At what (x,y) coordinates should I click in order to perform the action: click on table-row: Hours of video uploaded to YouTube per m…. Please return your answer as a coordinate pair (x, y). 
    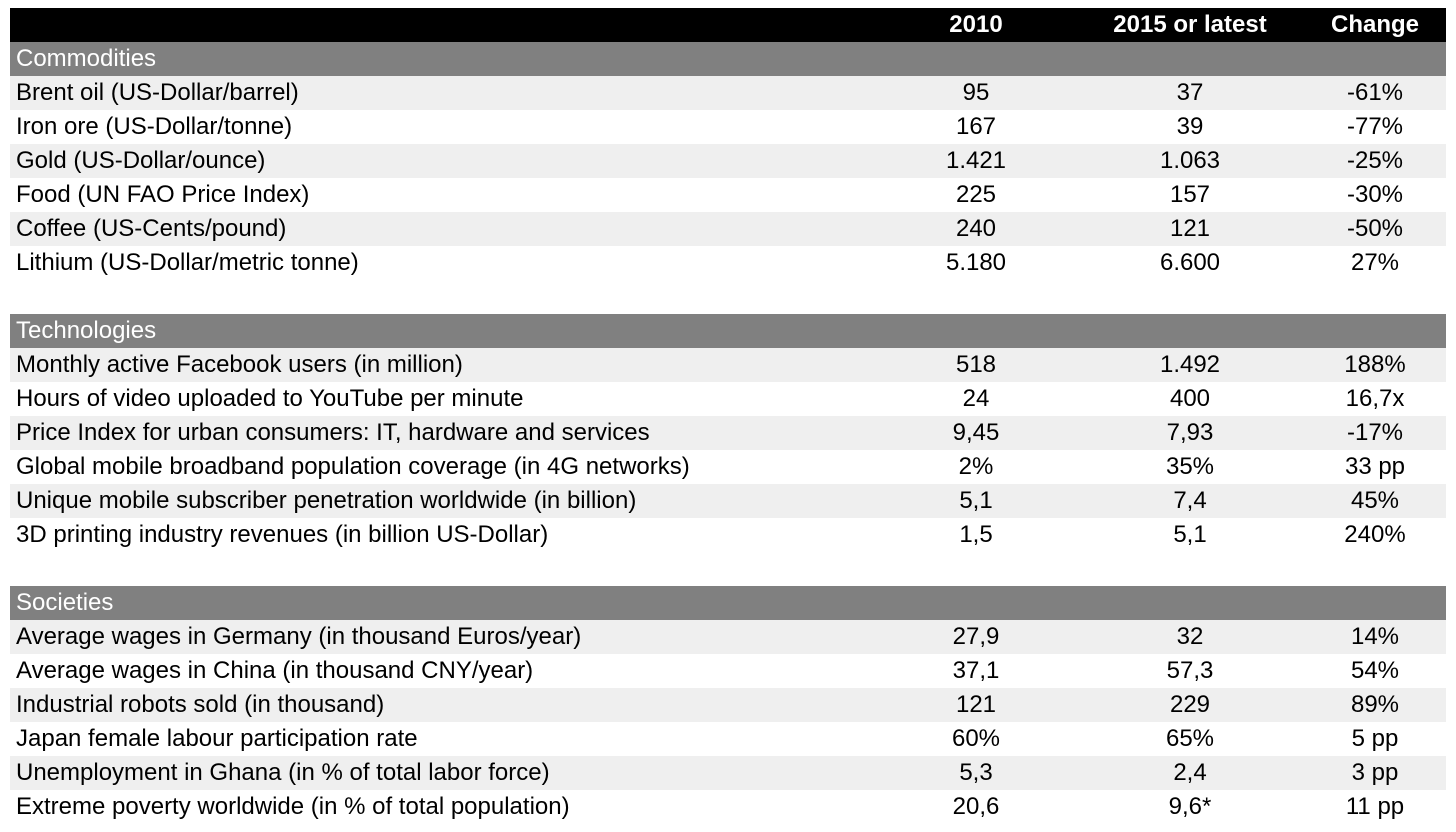
    Looking at the image, I should click on (728, 399).